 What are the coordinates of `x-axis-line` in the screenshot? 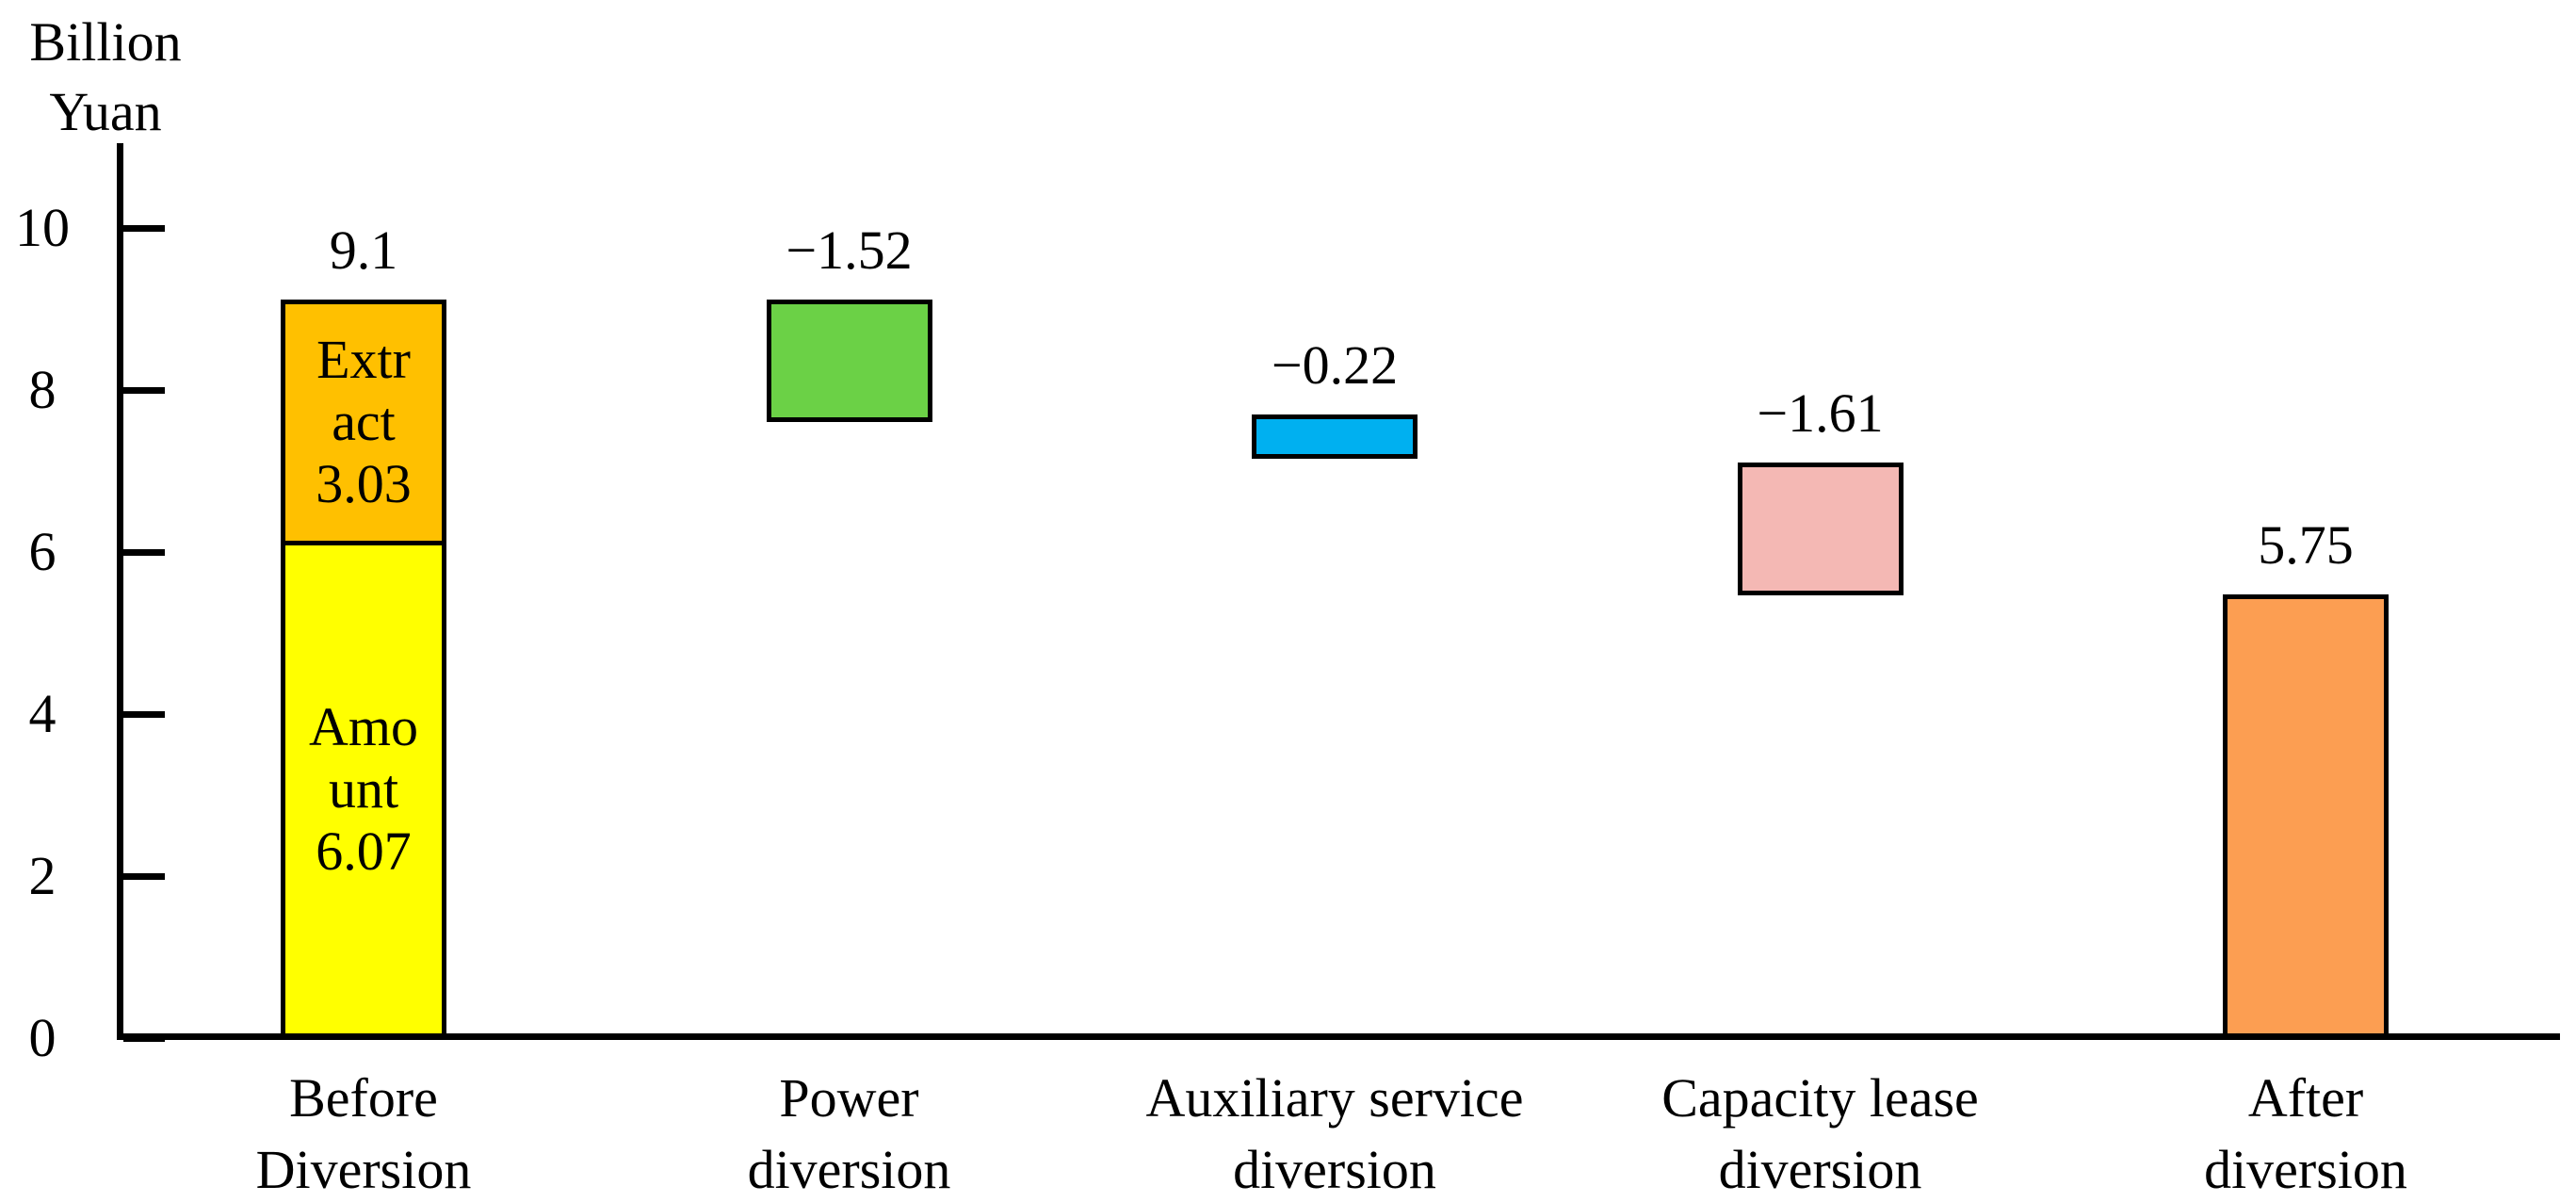 It's located at (1338, 1036).